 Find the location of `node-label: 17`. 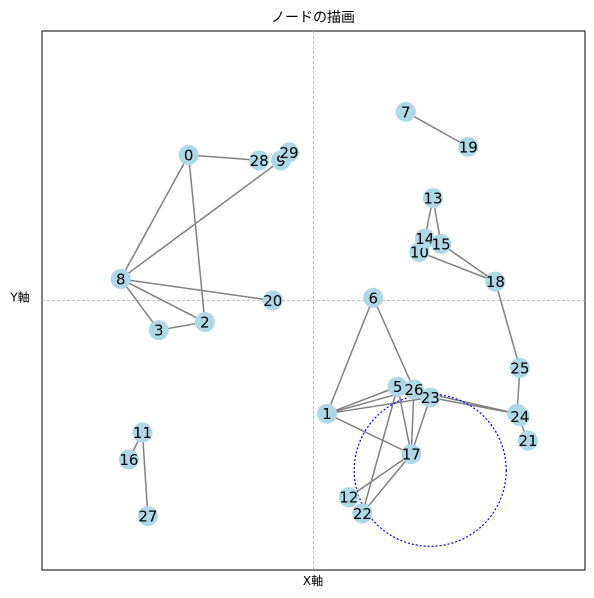

node-label: 17 is located at coordinates (411, 455).